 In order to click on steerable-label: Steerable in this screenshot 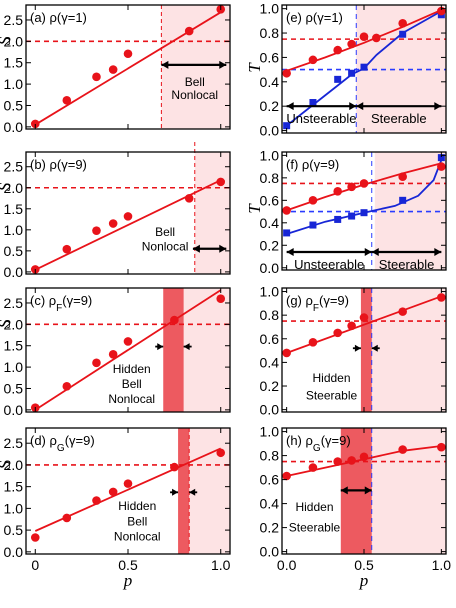, I will do `click(407, 264)`.